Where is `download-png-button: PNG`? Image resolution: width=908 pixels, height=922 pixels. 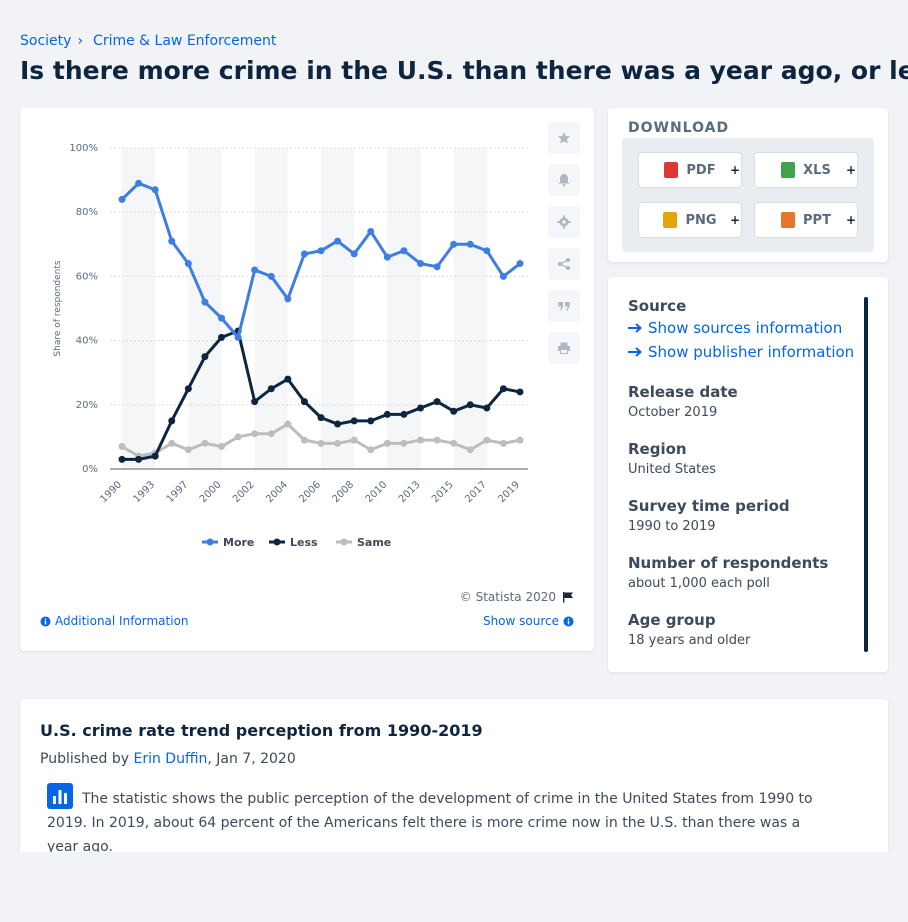
download-png-button: PNG is located at coordinates (690, 220).